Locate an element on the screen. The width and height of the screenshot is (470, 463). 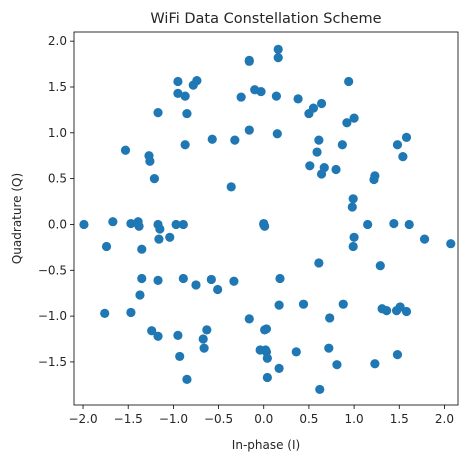
y-axis-label: Quadrature (Q) is located at coordinates (17, 218).